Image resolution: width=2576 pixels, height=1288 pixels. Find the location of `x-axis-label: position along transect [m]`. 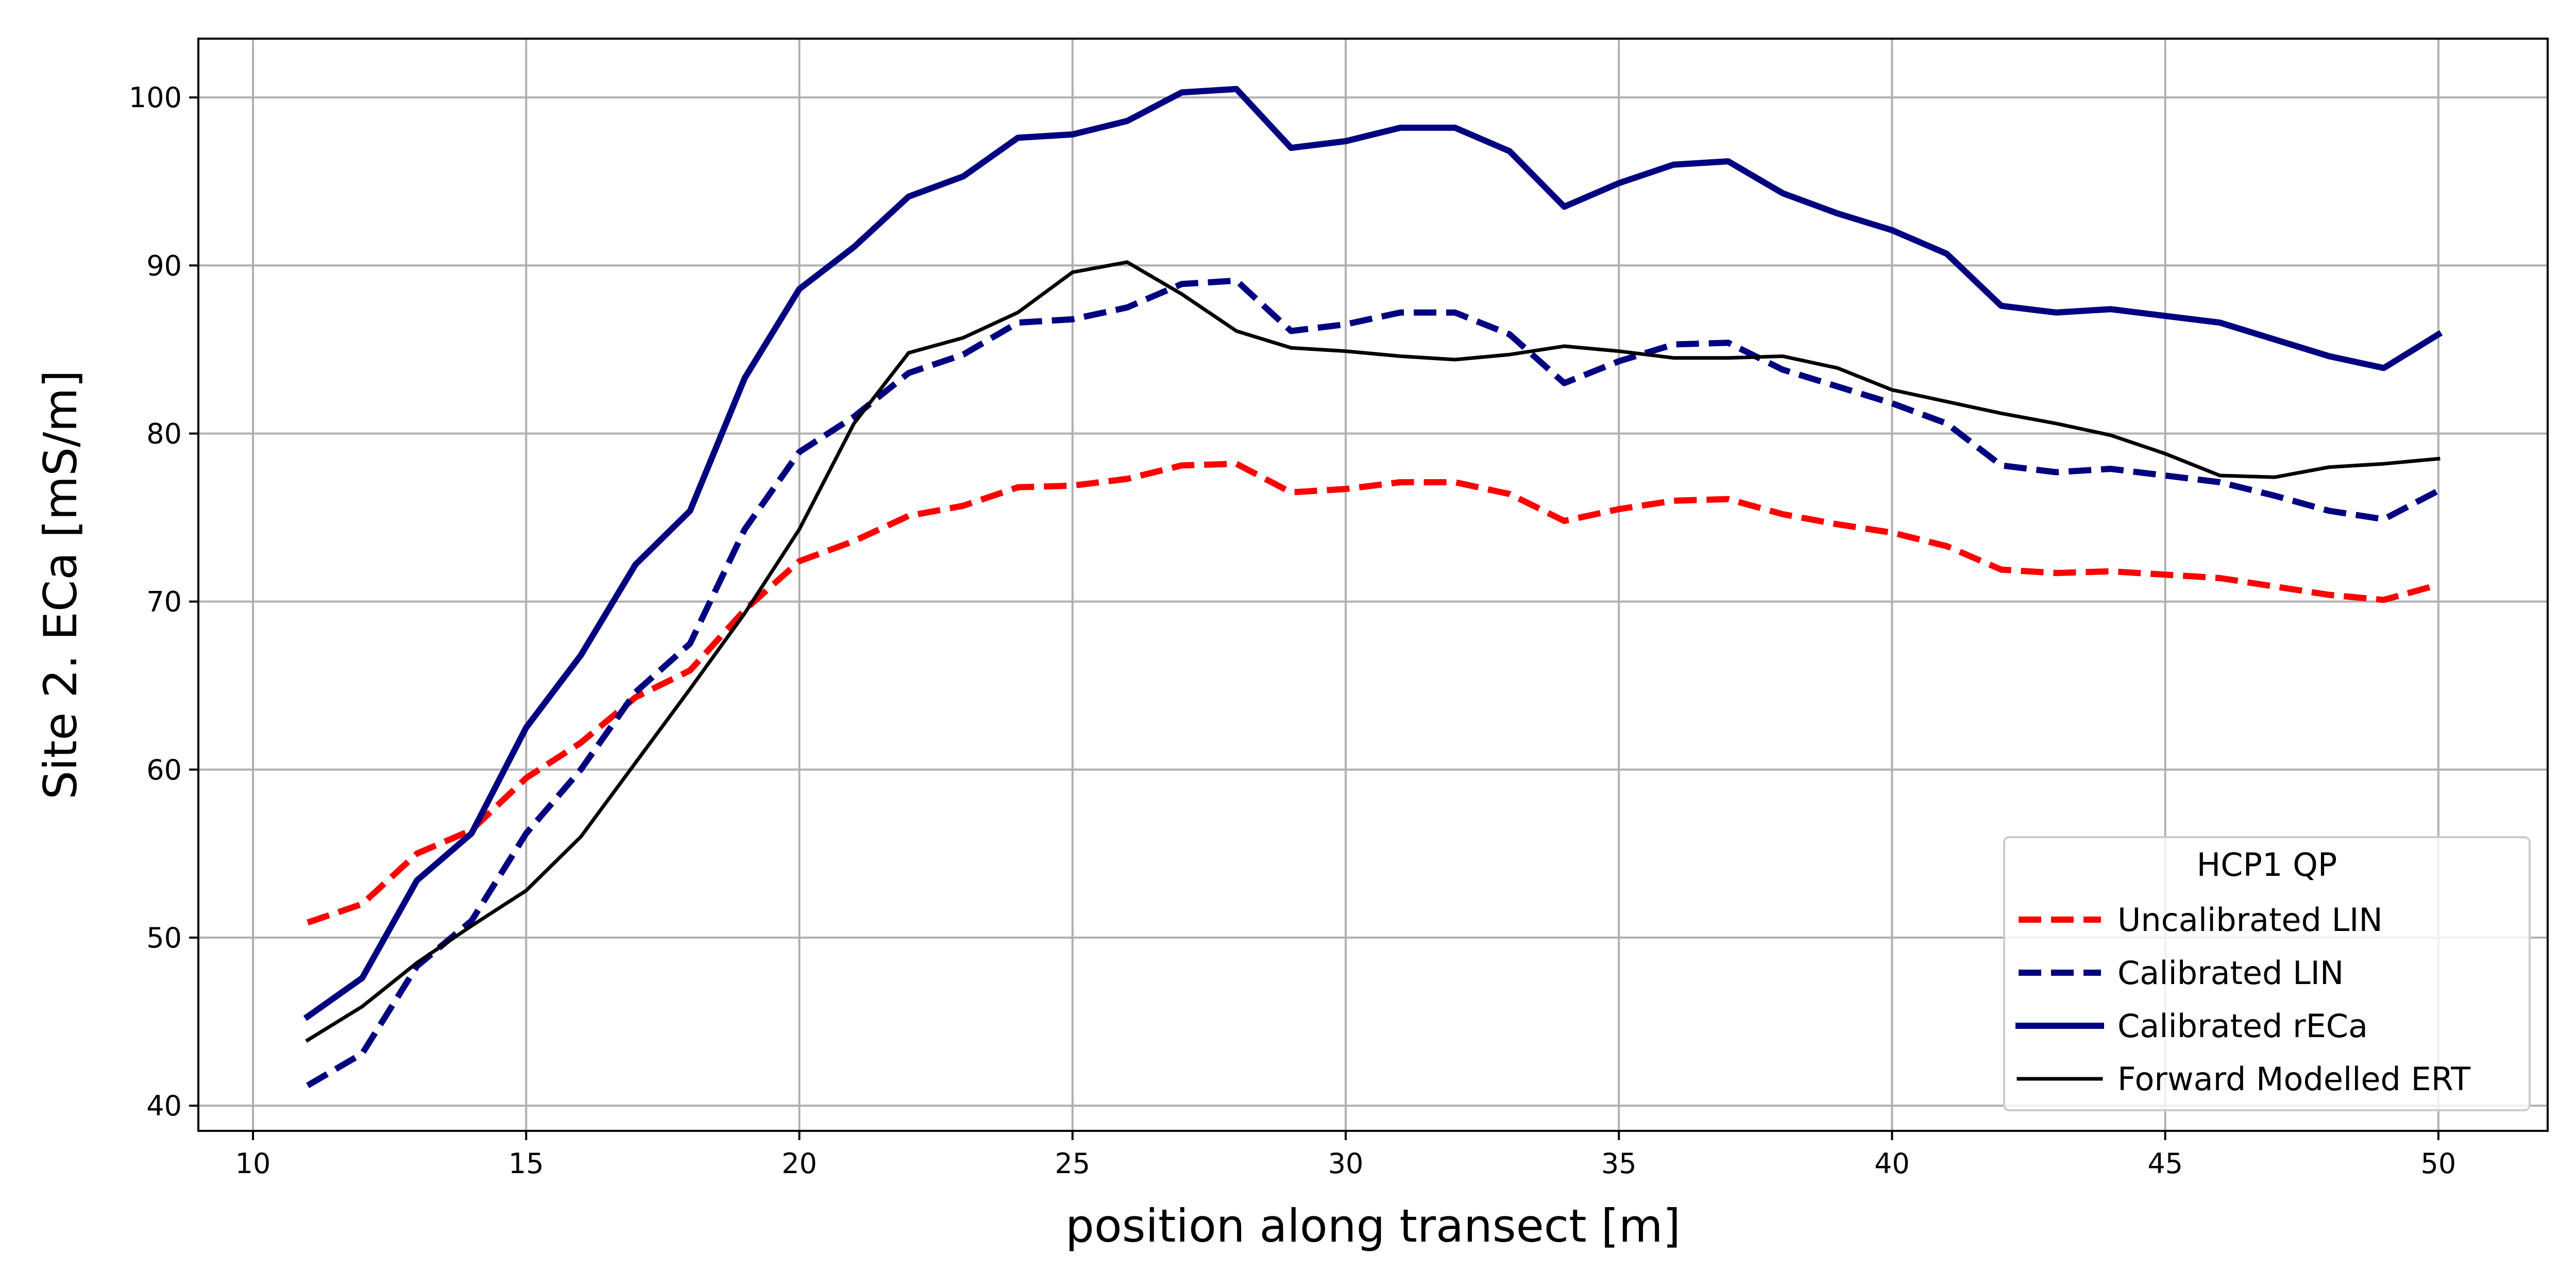

x-axis-label: position along transect [m] is located at coordinates (1373, 1225).